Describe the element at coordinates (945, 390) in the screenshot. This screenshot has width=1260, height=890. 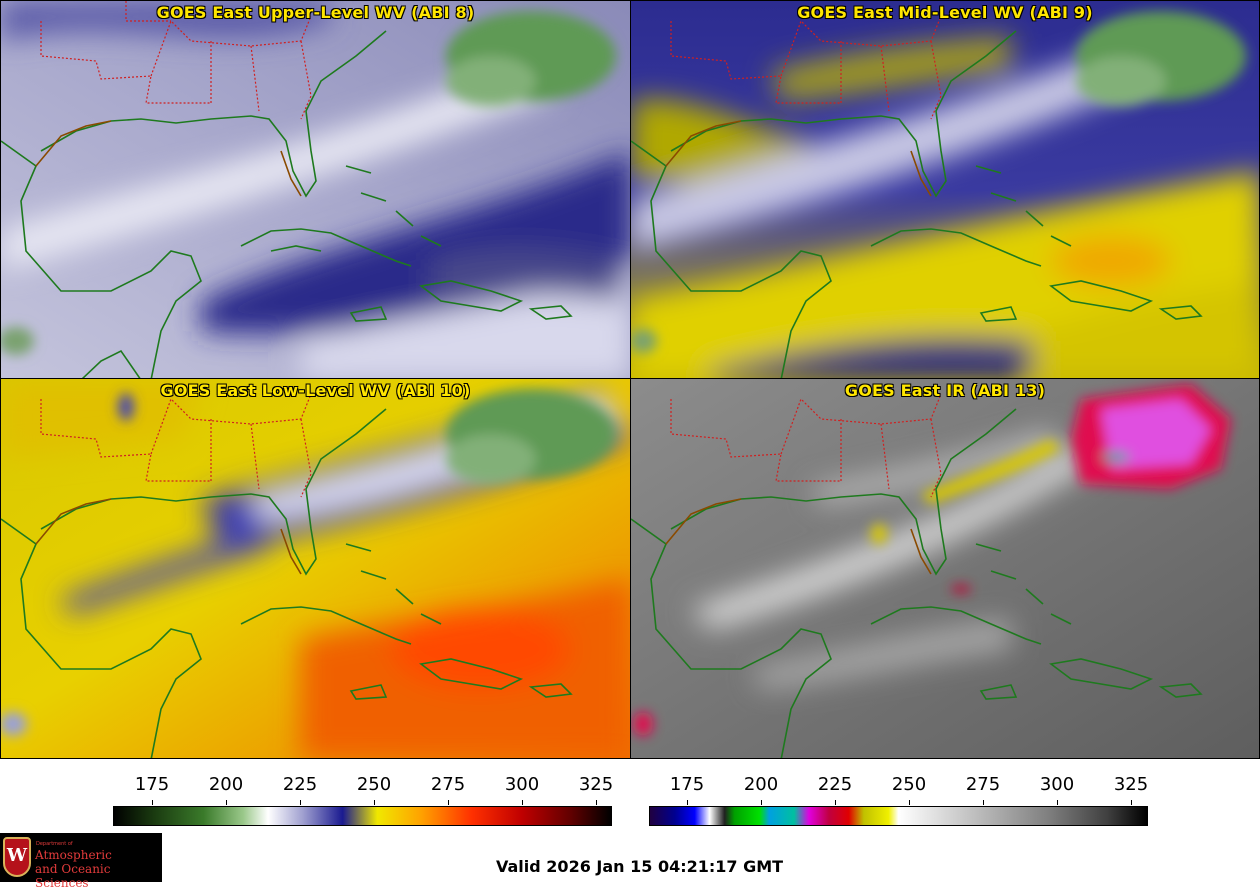
I see `panel-title: GOES East IR (ABI 13)` at that location.